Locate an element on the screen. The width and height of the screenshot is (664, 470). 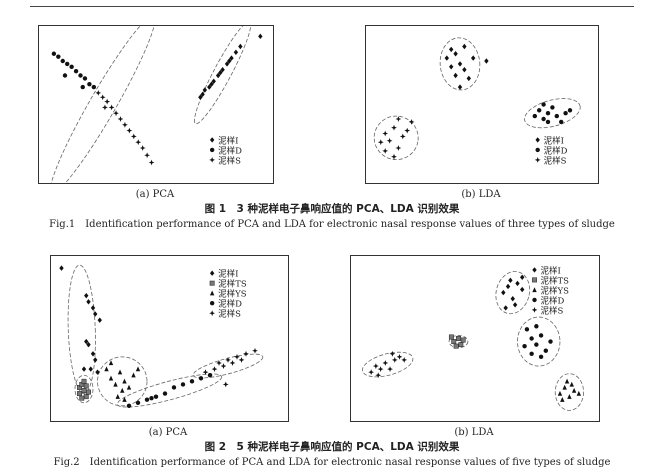
fig2-pca-subtitle: (a) PCA is located at coordinates (168, 432).